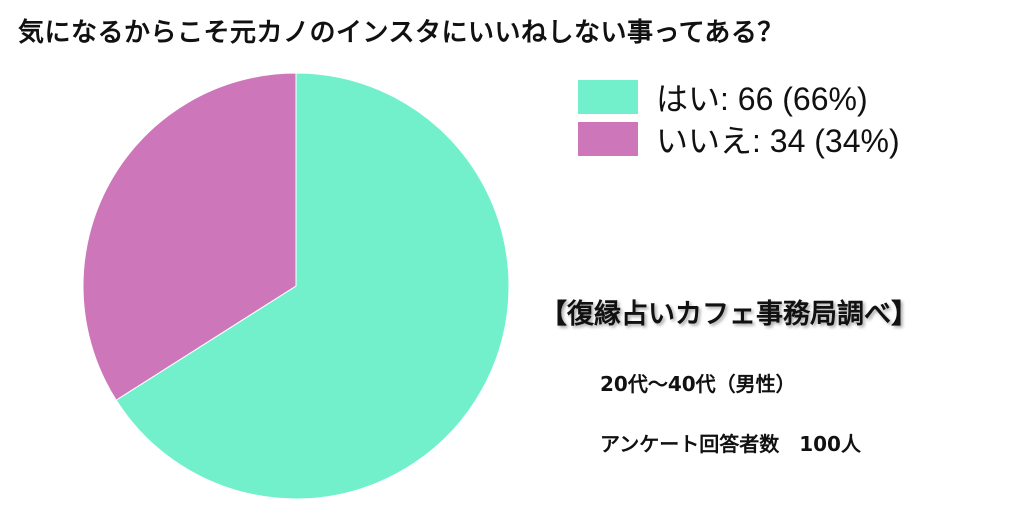  What do you see at coordinates (189, 236) in the screenshot?
I see `pie-slice-no` at bounding box center [189, 236].